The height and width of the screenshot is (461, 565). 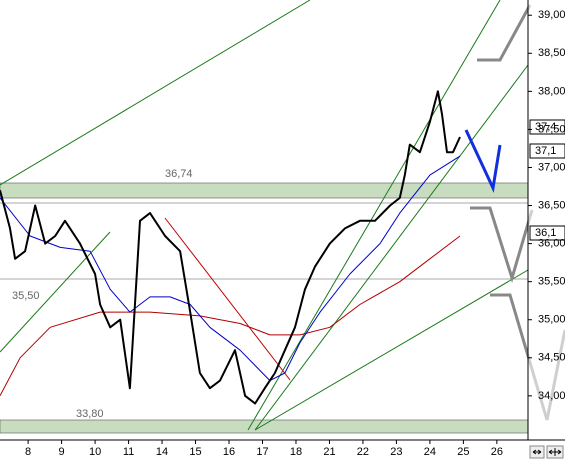 What do you see at coordinates (551, 167) in the screenshot?
I see `y-tick-label: 37,00` at bounding box center [551, 167].